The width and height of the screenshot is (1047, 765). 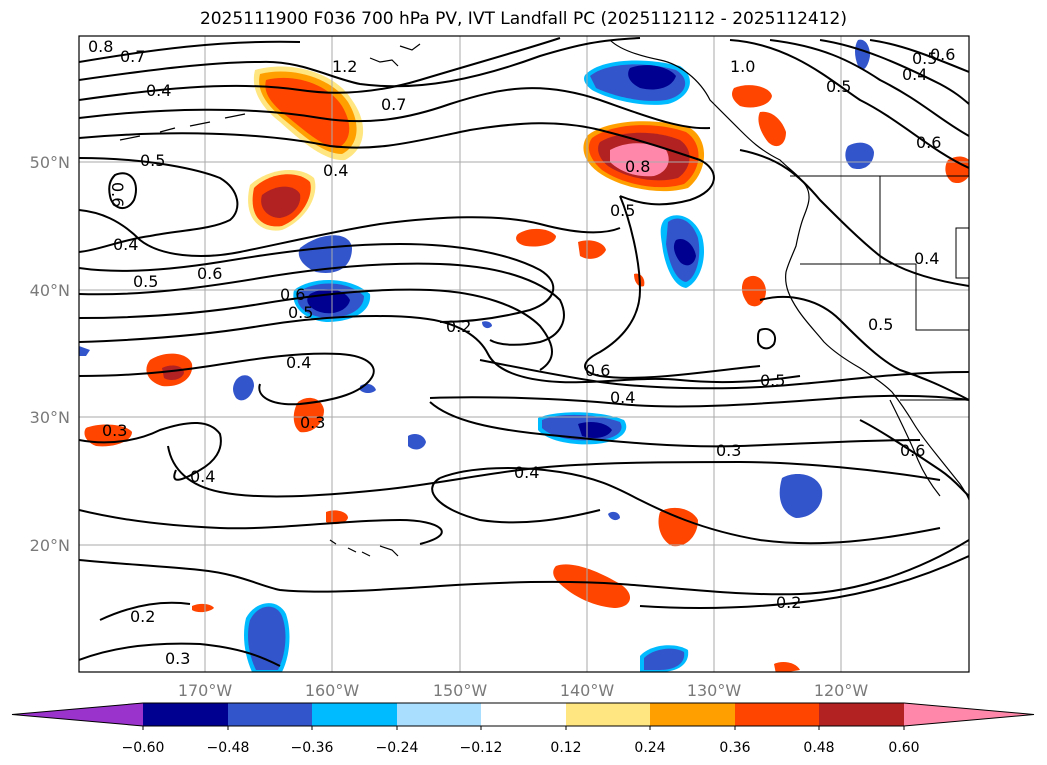 What do you see at coordinates (818, 748) in the screenshot?
I see `colorbar-tick-label: 0.48` at bounding box center [818, 748].